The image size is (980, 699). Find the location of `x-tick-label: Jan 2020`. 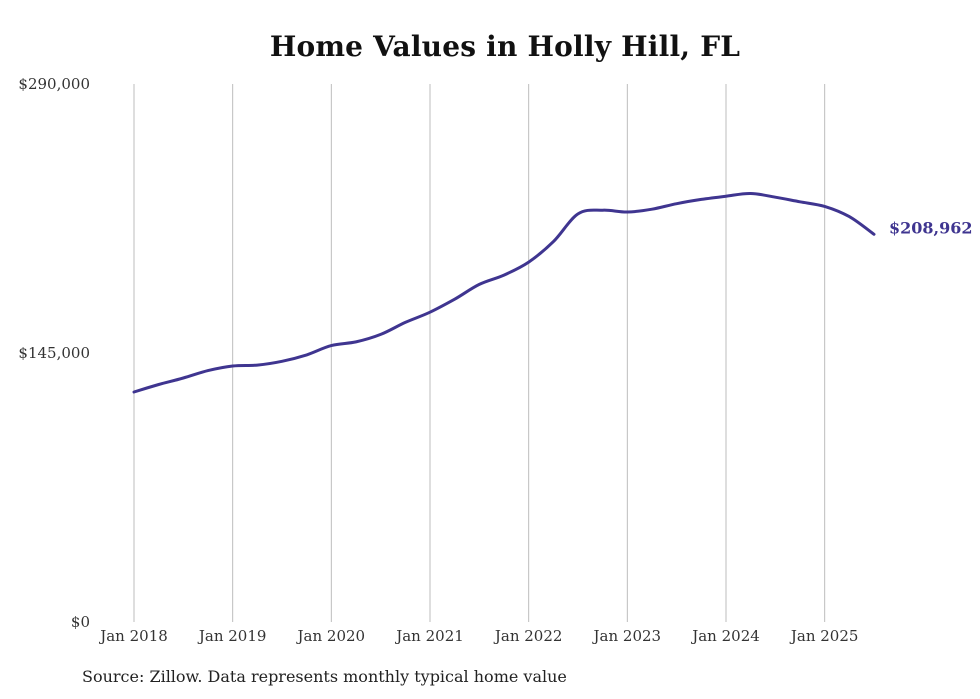

x-tick-label: Jan 2020 is located at coordinates (331, 636).